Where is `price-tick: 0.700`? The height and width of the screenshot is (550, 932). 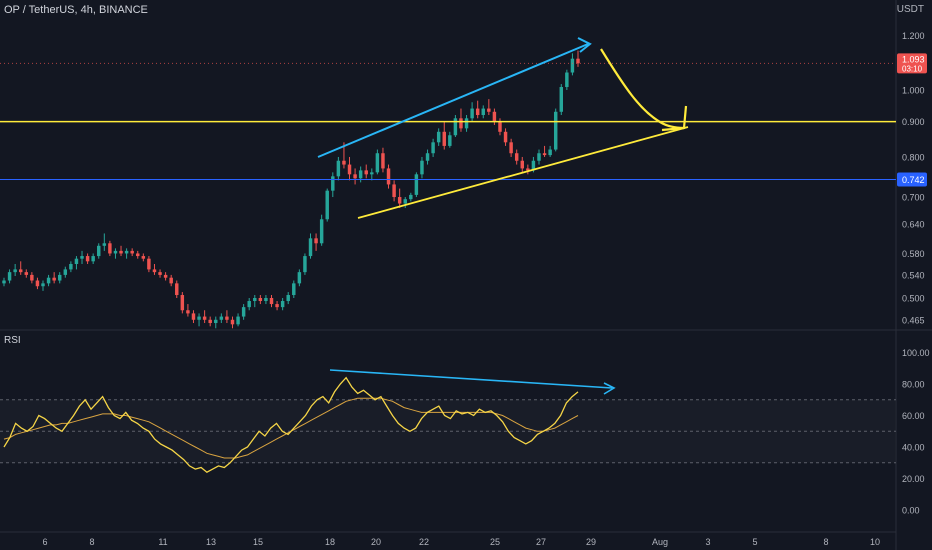
price-tick: 0.700 is located at coordinates (913, 198).